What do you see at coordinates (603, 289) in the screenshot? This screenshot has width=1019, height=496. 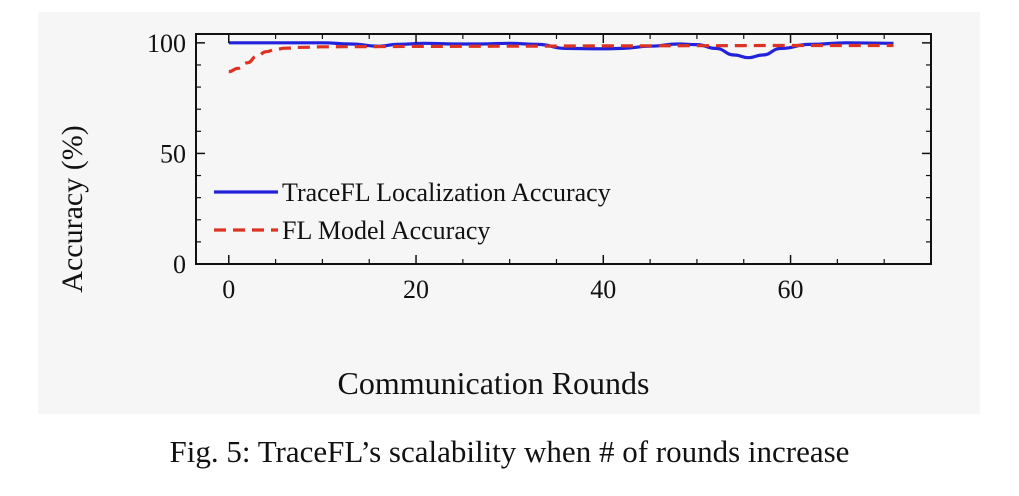 I see `x-tick-label: 40` at bounding box center [603, 289].